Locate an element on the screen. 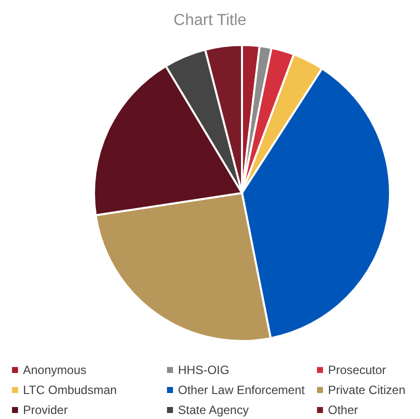 This screenshot has width=420, height=419. legend-label: Other is located at coordinates (343, 410).